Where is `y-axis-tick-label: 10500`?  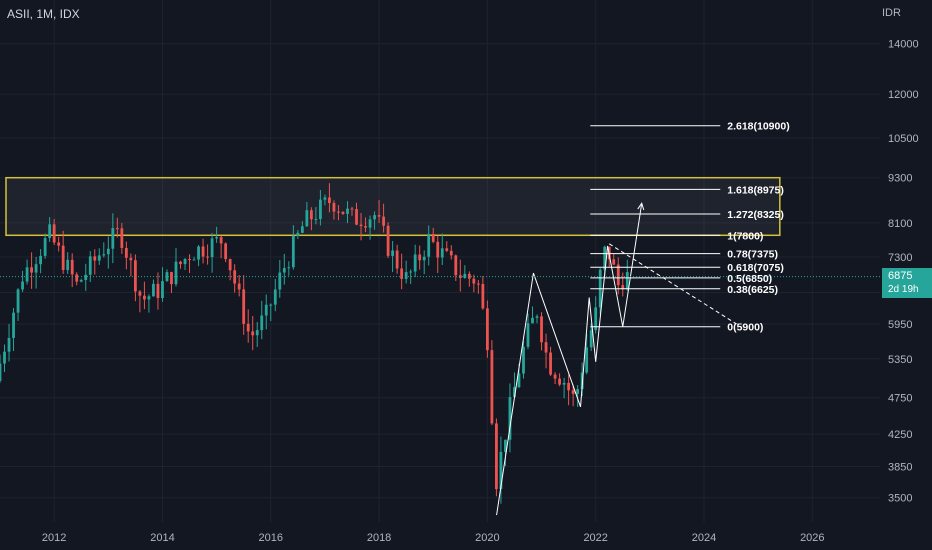
y-axis-tick-label: 10500 is located at coordinates (903, 139).